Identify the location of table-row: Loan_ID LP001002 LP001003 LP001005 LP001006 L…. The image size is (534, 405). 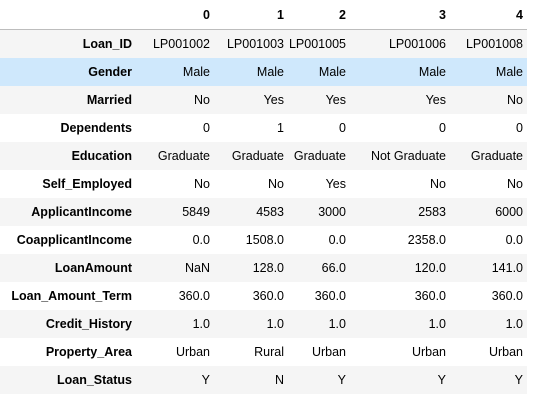
(263, 43).